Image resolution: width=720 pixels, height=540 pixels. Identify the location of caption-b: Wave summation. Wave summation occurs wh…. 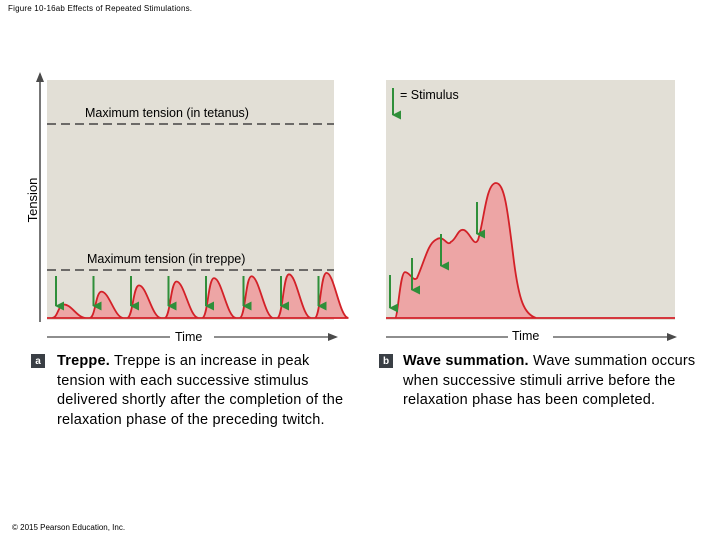
(553, 381).